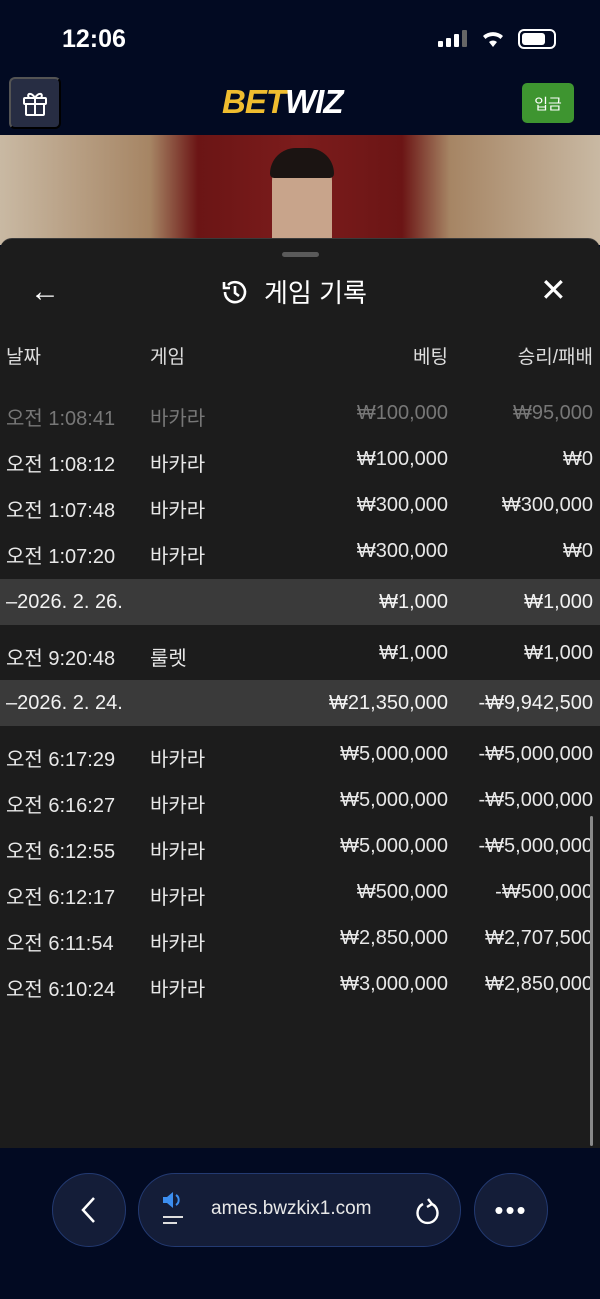 This screenshot has width=600, height=1299. I want to click on gift-icon, so click(35, 104).